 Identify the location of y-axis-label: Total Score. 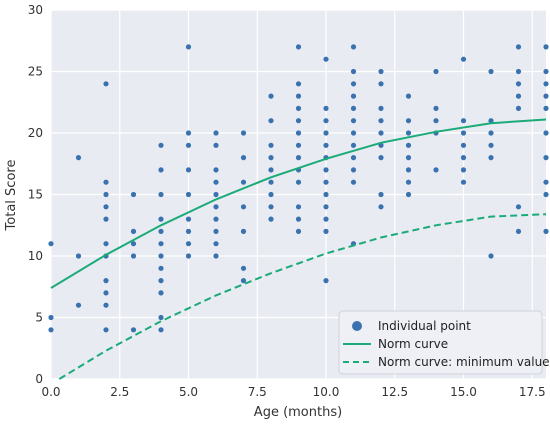
(11, 196).